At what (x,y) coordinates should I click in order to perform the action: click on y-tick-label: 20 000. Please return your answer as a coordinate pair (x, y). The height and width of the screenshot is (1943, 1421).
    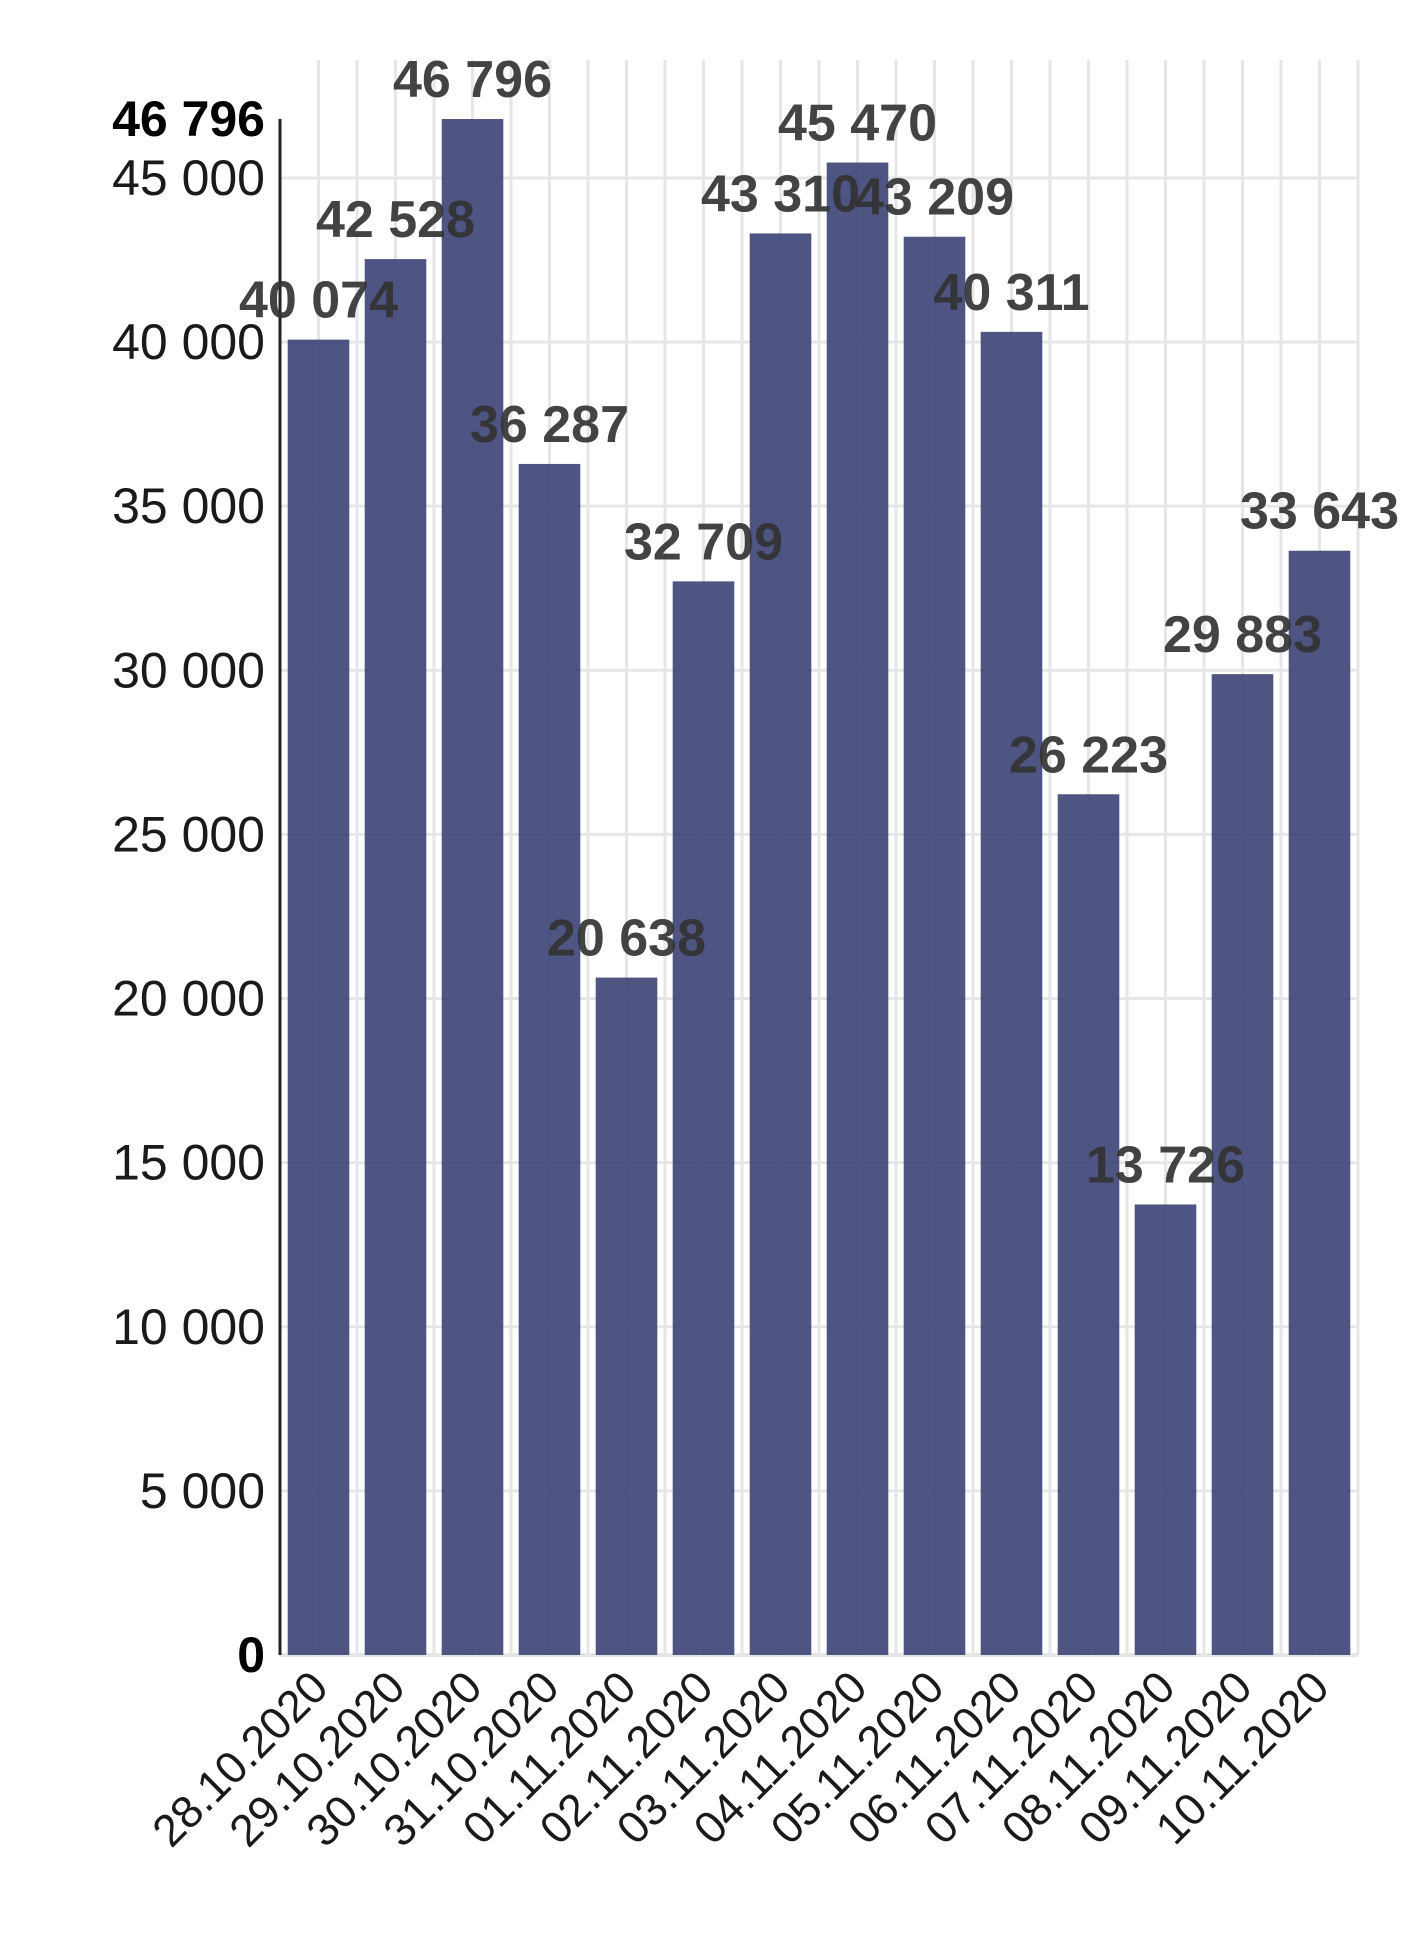
    Looking at the image, I should click on (188, 999).